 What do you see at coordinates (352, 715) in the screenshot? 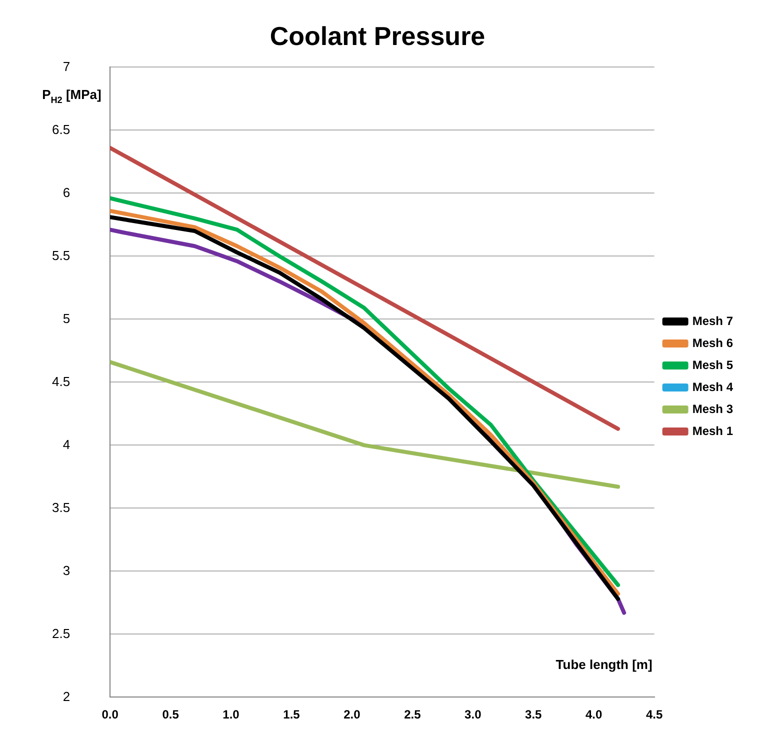
I see `x-tick-label: 2.0` at bounding box center [352, 715].